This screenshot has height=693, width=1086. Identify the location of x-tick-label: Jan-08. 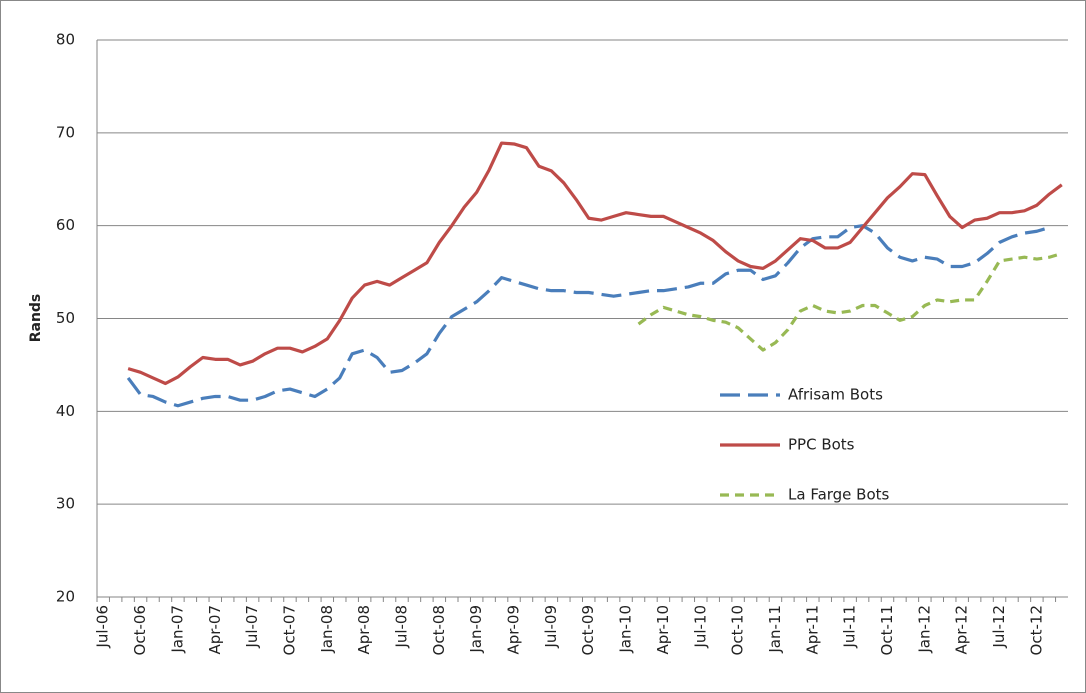
(327, 629).